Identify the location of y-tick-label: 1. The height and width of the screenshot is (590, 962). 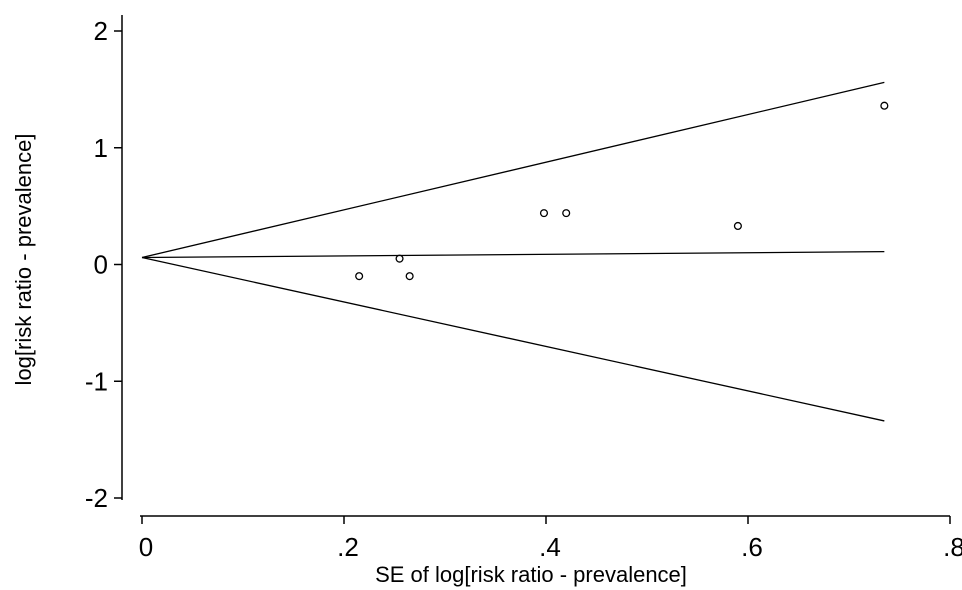
(101, 148).